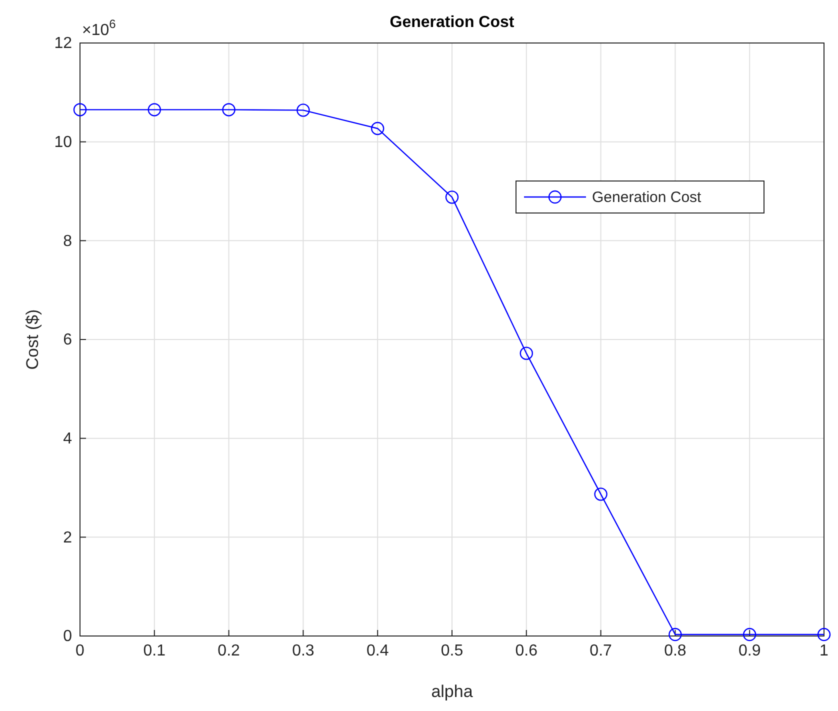 Image resolution: width=838 pixels, height=711 pixels. What do you see at coordinates (67, 637) in the screenshot?
I see `y-tick-label: 0` at bounding box center [67, 637].